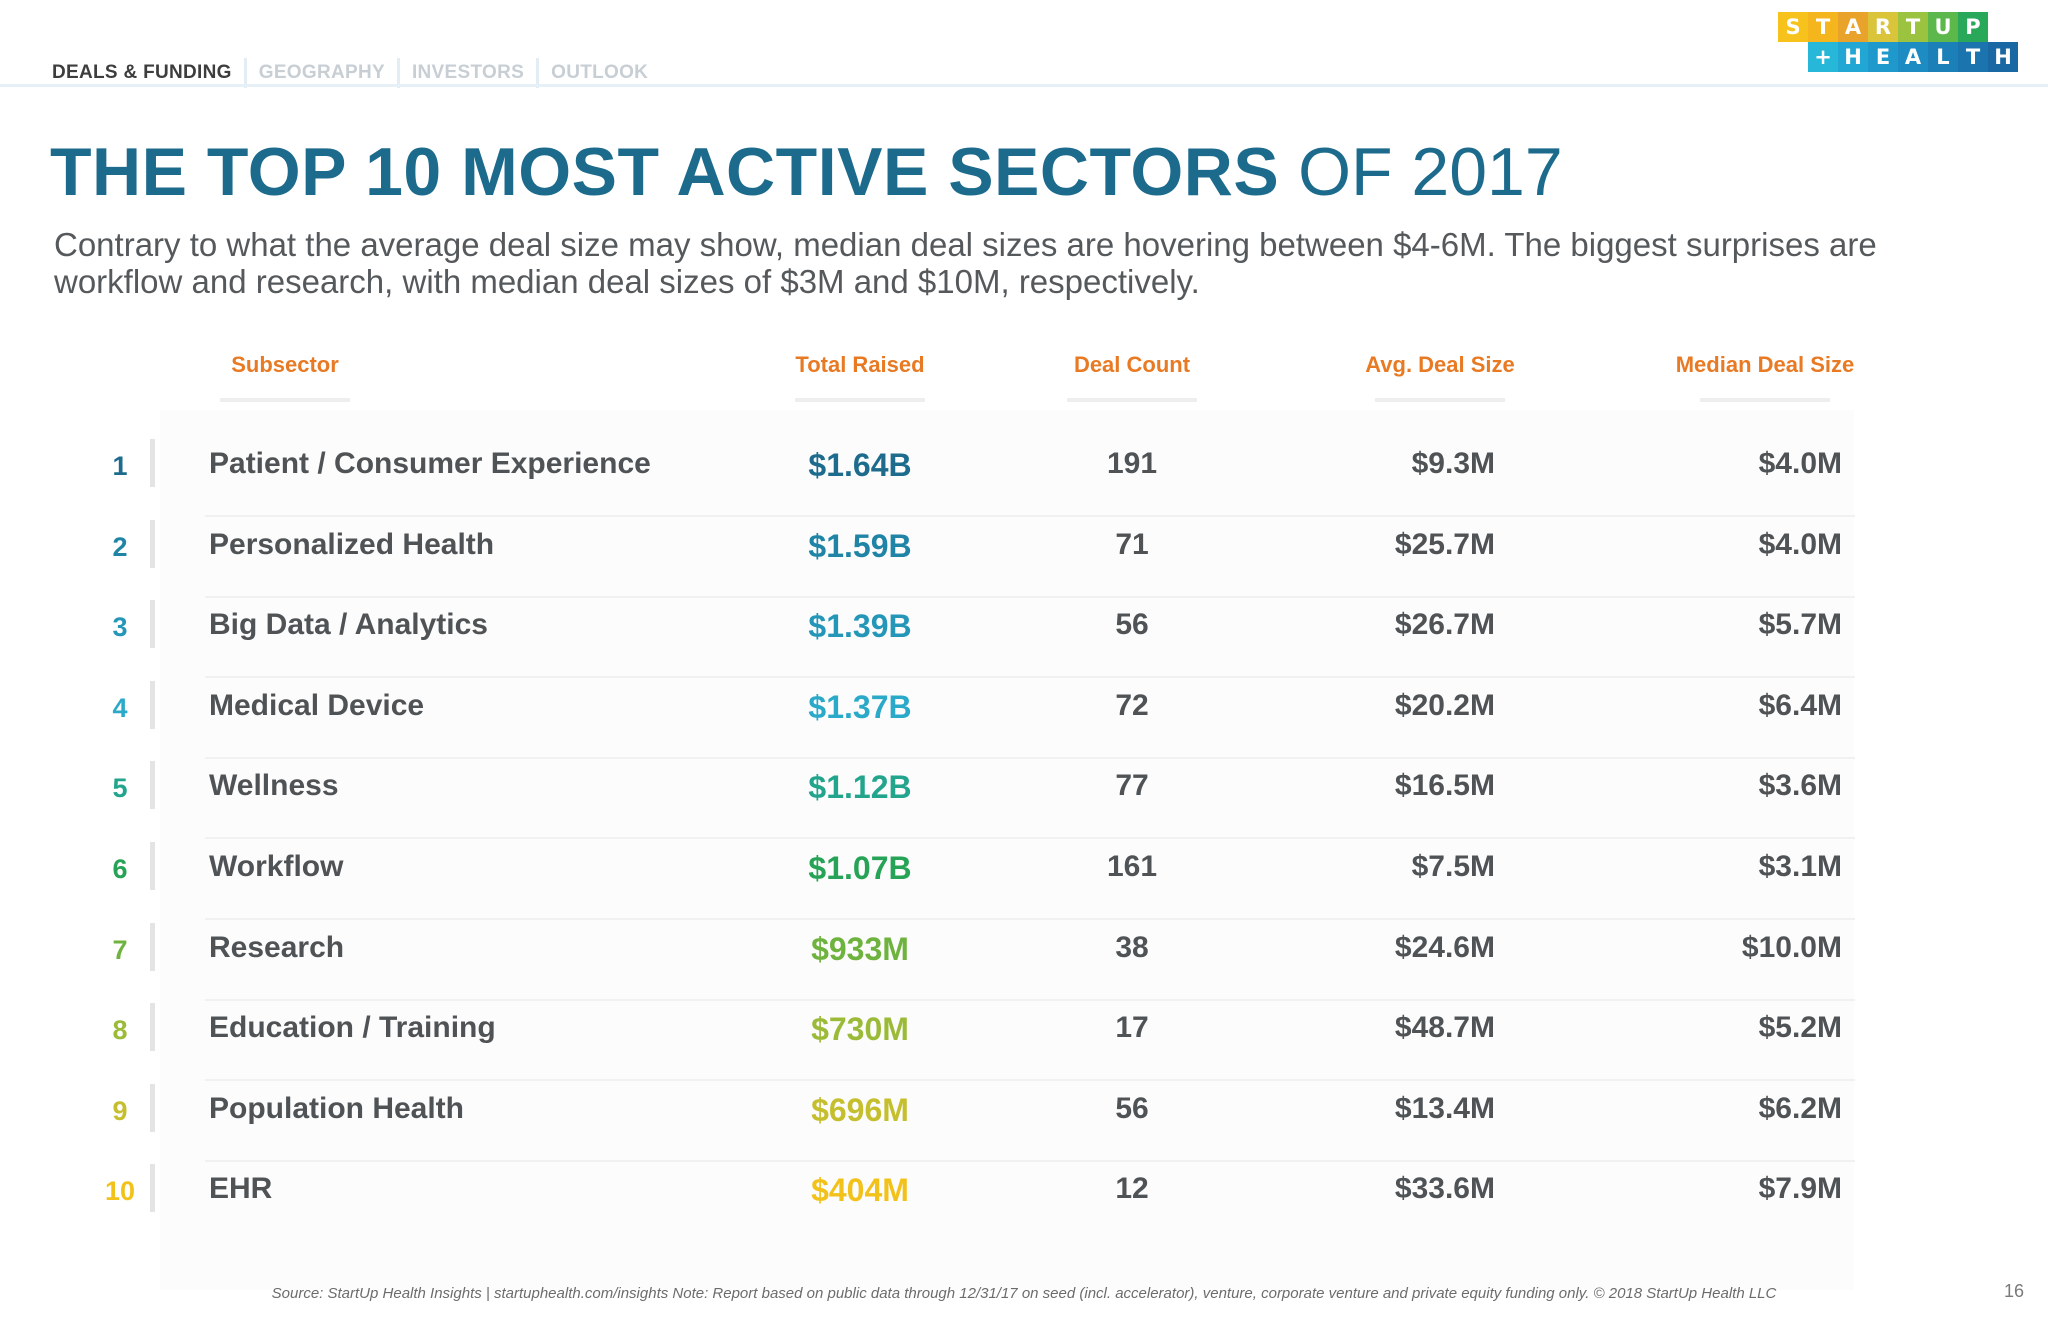  What do you see at coordinates (1440, 377) in the screenshot?
I see `header-avg-deal-size: Avg. Deal Size` at bounding box center [1440, 377].